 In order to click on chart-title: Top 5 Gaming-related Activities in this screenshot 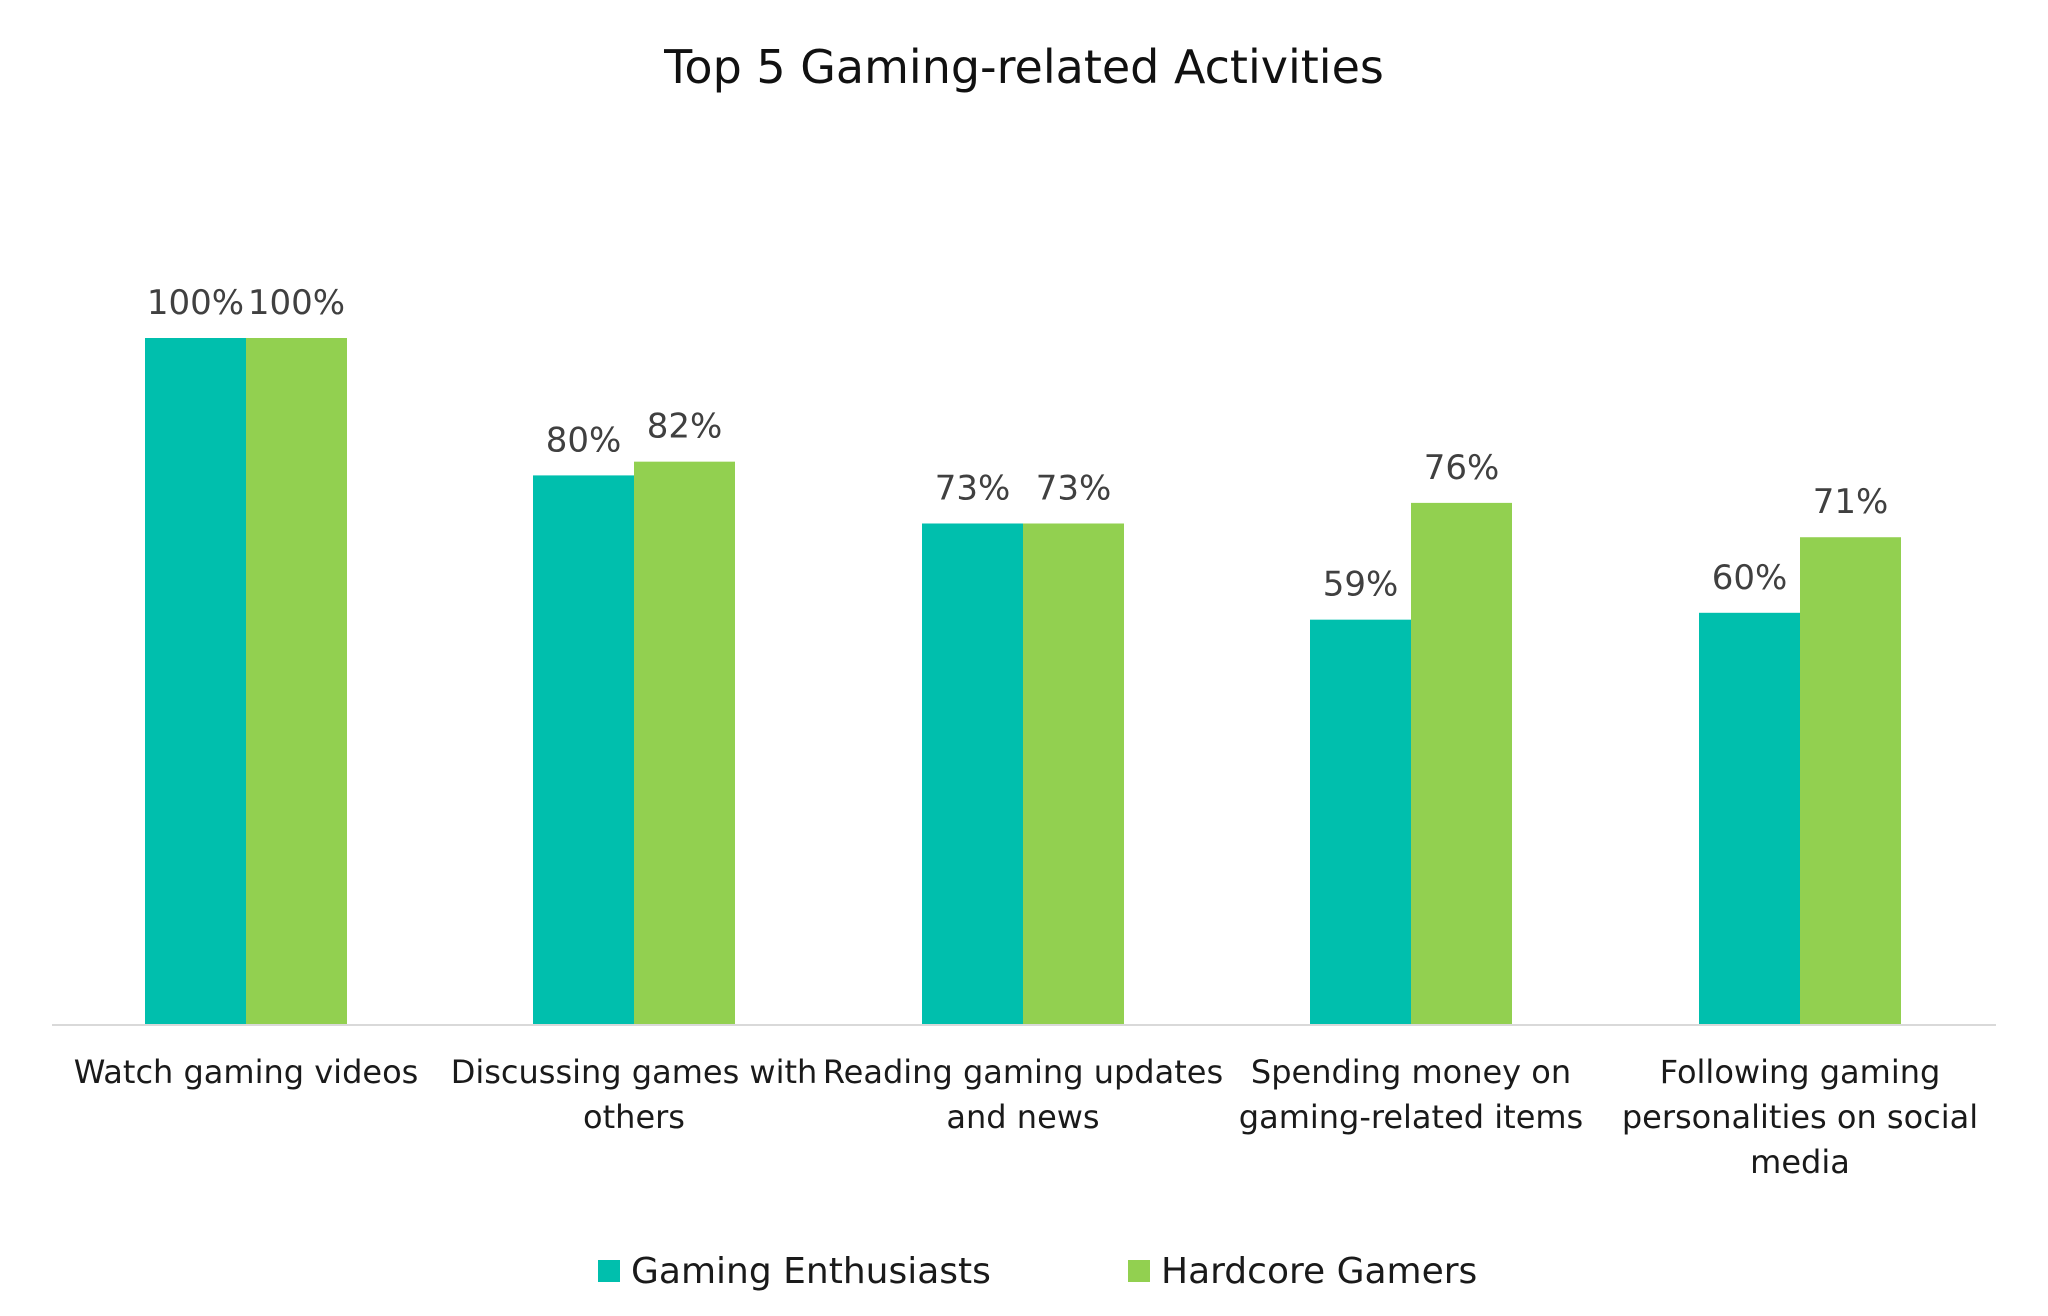, I will do `click(1023, 67)`.